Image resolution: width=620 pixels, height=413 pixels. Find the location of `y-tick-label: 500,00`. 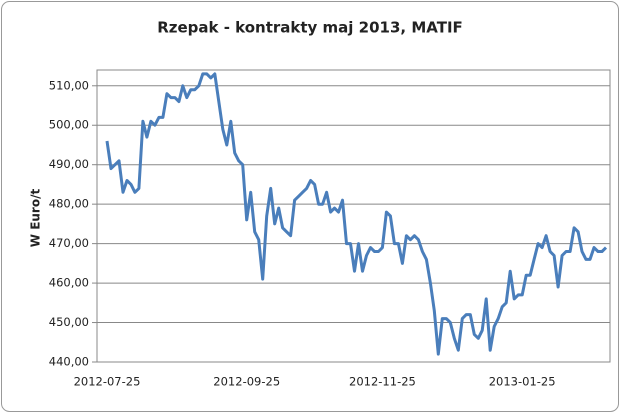

y-tick-label: 500,00 is located at coordinates (69, 125).